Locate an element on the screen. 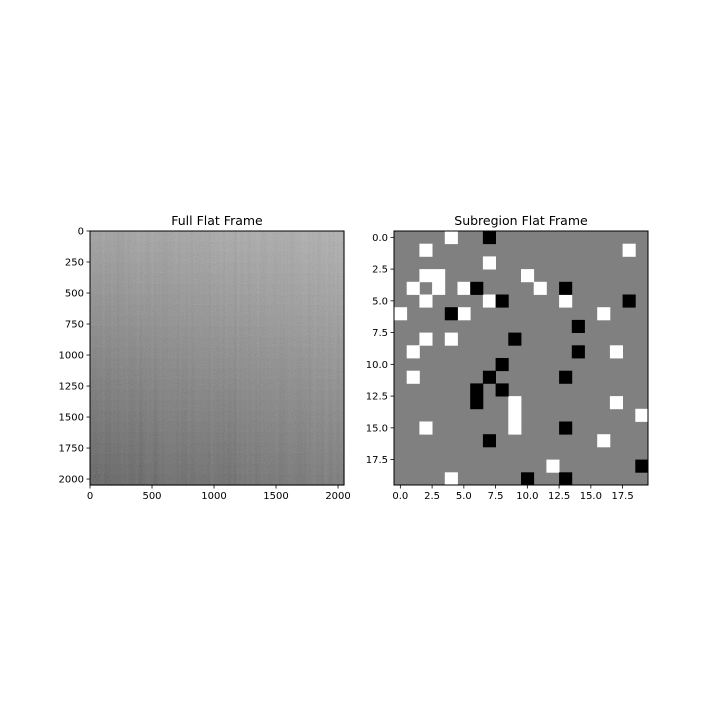 This screenshot has height=720, width=720. y-tick-label: 1000 is located at coordinates (71, 356).